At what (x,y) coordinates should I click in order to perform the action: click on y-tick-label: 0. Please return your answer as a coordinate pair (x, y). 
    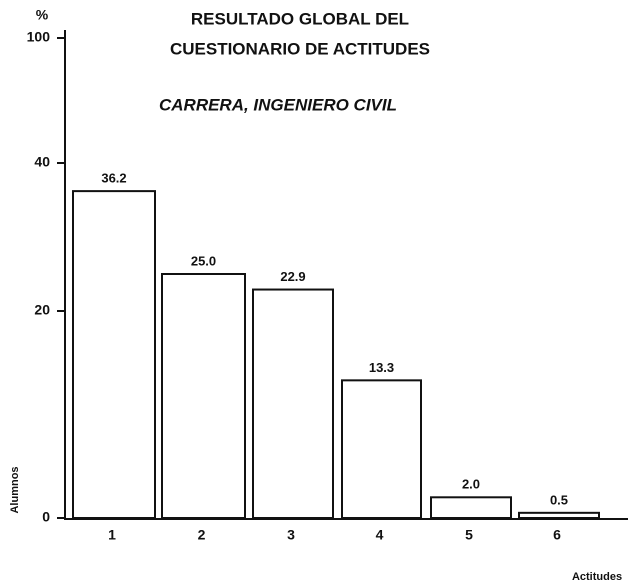
    Looking at the image, I should click on (46, 517).